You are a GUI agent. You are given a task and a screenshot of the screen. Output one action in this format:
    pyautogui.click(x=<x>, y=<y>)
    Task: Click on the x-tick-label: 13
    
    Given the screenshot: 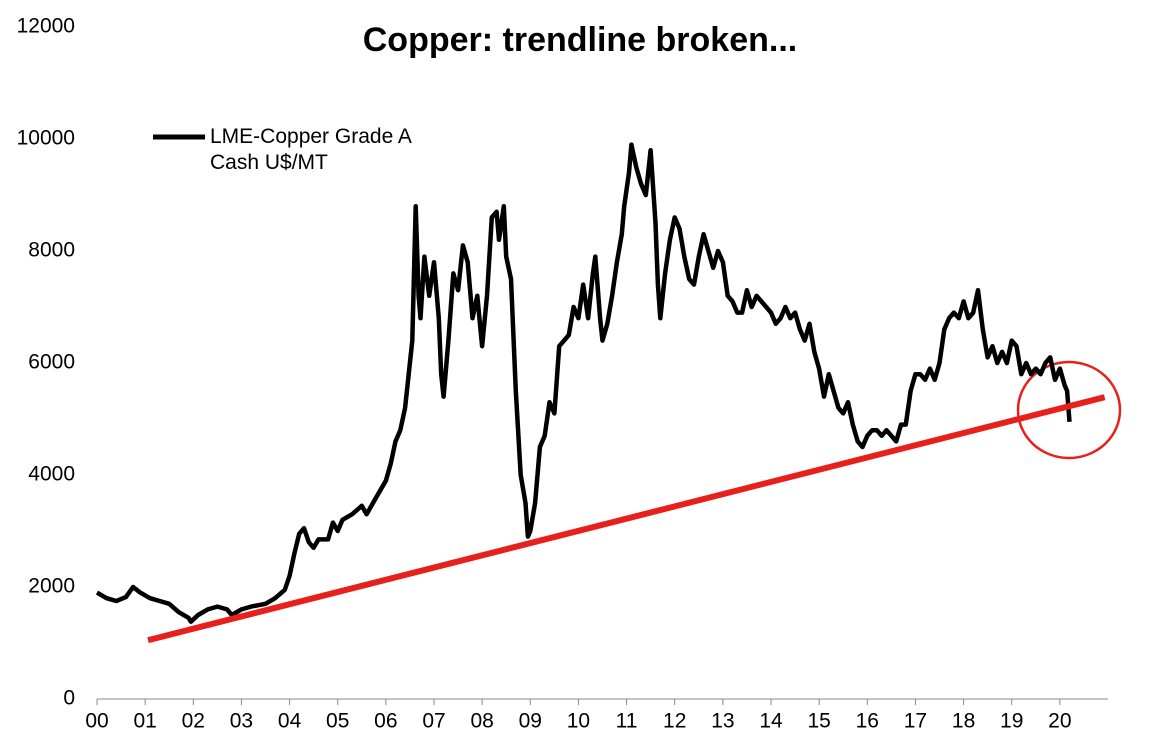 What is the action you would take?
    pyautogui.click(x=722, y=721)
    